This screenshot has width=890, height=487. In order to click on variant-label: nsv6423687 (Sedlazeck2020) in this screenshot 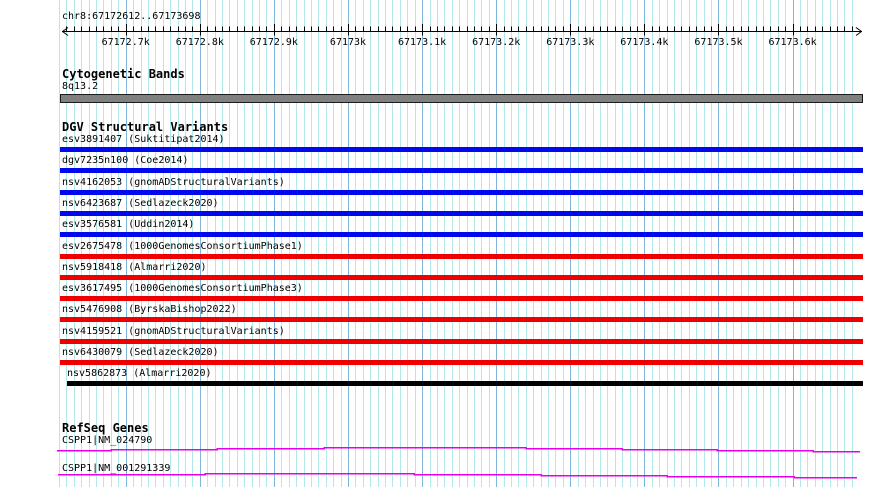, I will do `click(140, 203)`.